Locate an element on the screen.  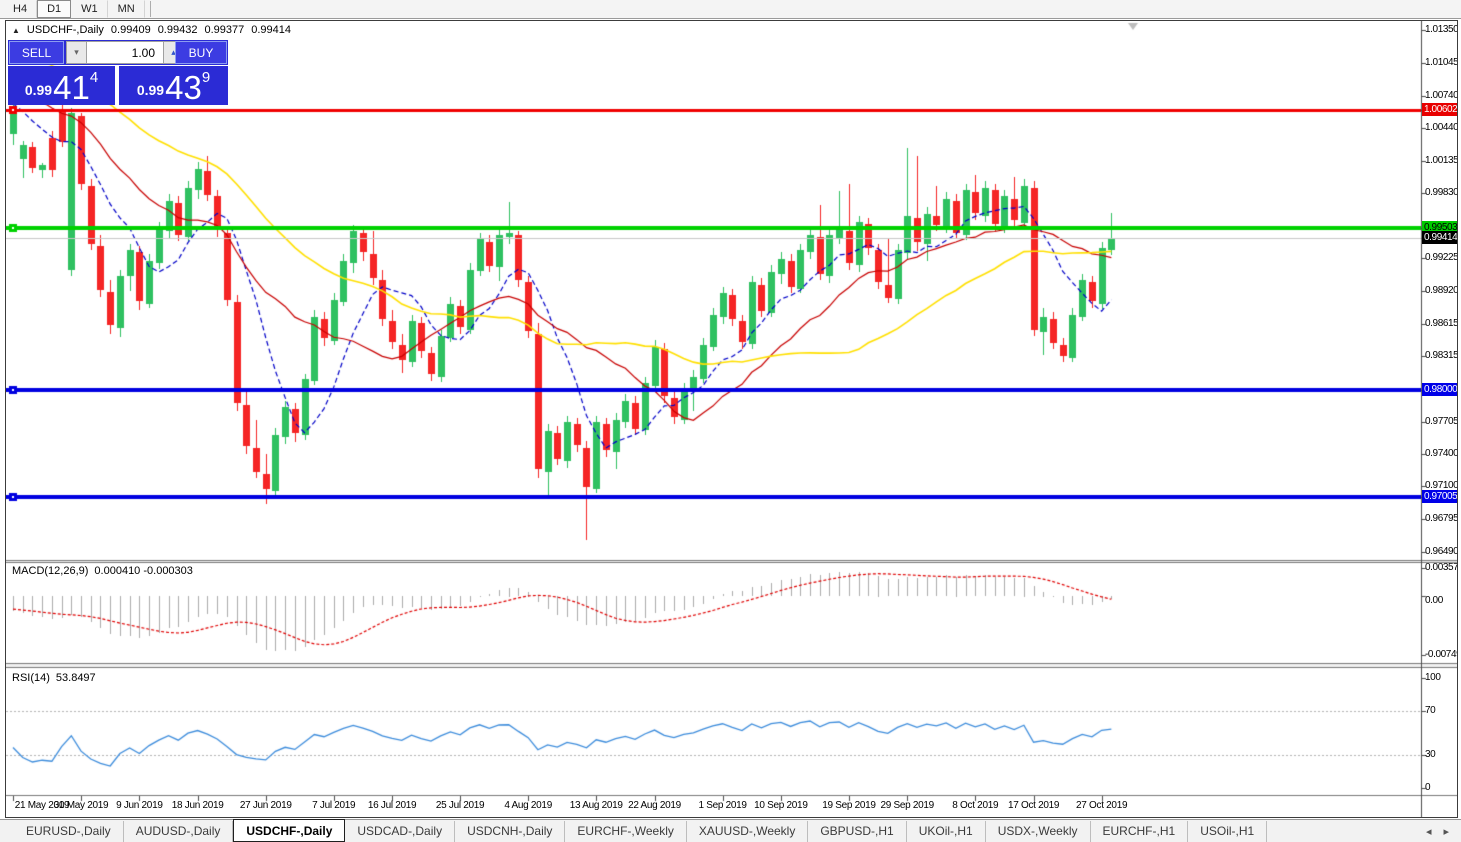
price-line-tag: 0.98000 is located at coordinates (1440, 389).